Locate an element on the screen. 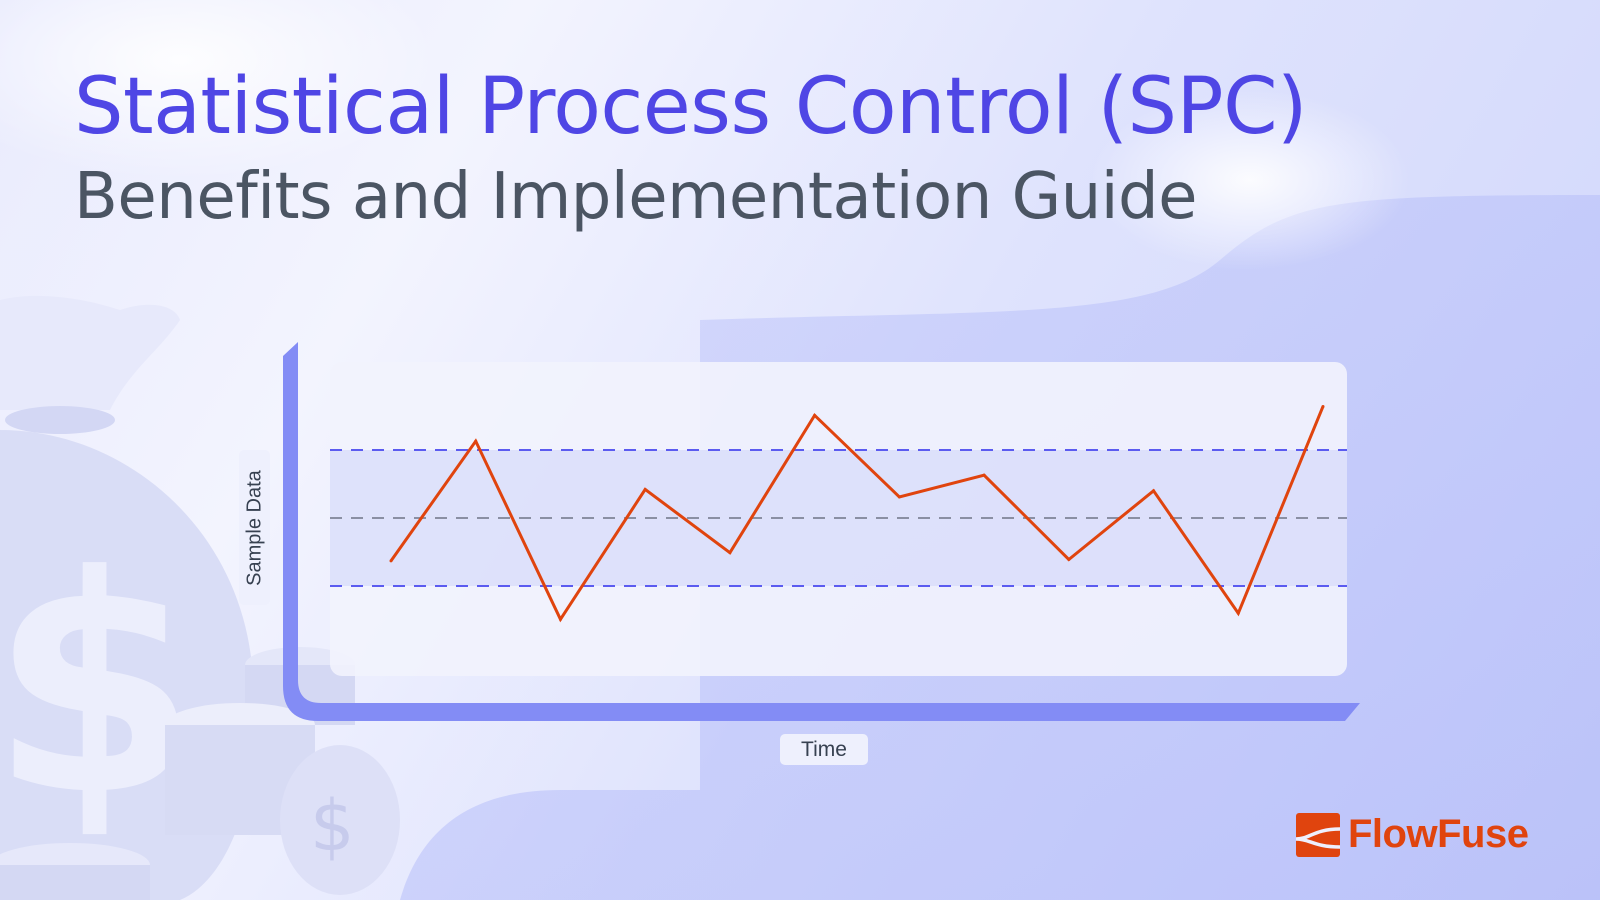 This screenshot has height=900, width=1600. y-axis-label: Sample Data is located at coordinates (254, 527).